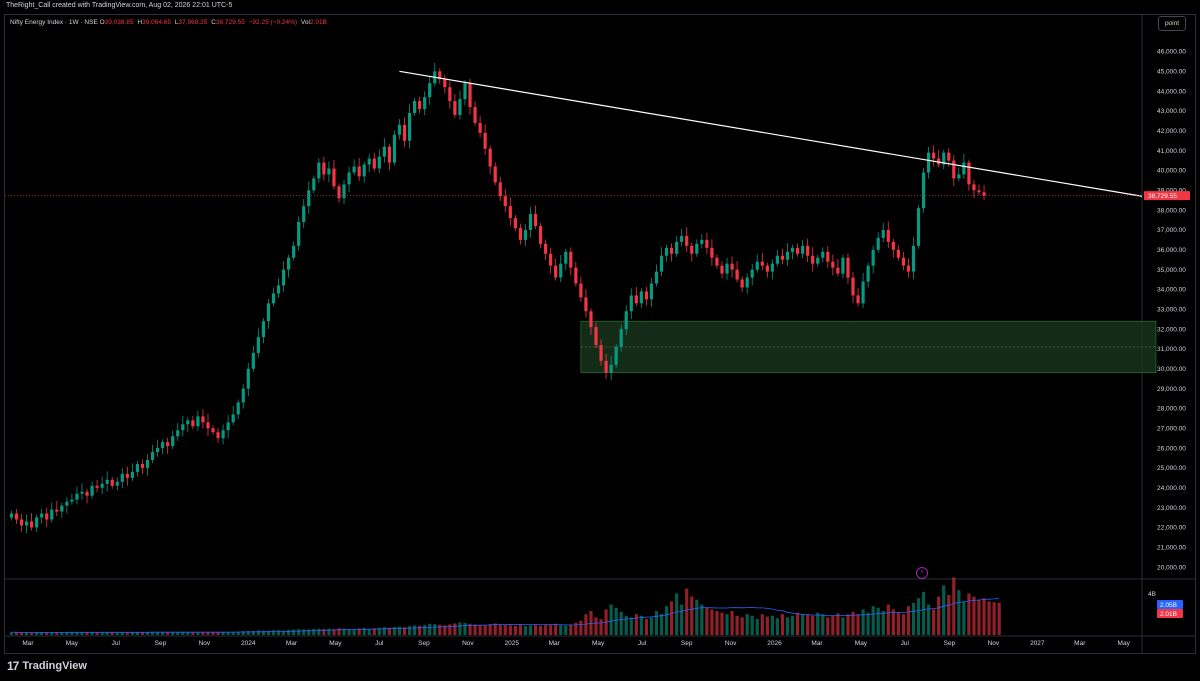  Describe the element at coordinates (47, 666) in the screenshot. I see `tradingview-logo: 17 TradingView` at that location.